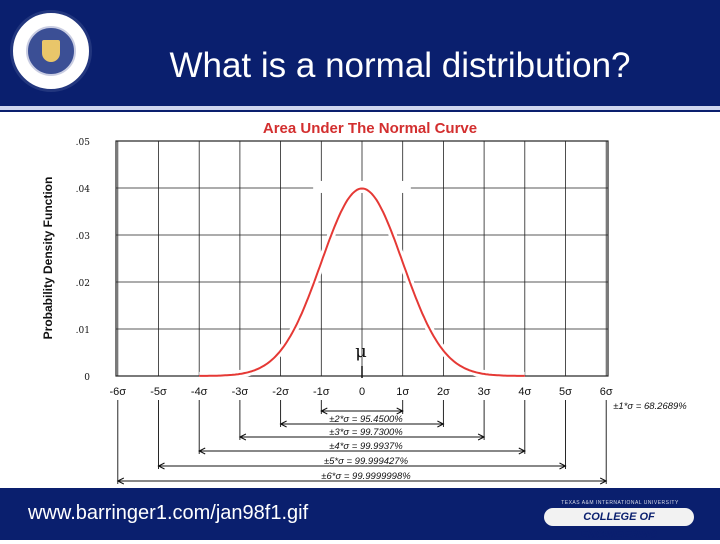 Image resolution: width=720 pixels, height=544 pixels. I want to click on chart-title: Area Under The Normal Curve, so click(370, 128).